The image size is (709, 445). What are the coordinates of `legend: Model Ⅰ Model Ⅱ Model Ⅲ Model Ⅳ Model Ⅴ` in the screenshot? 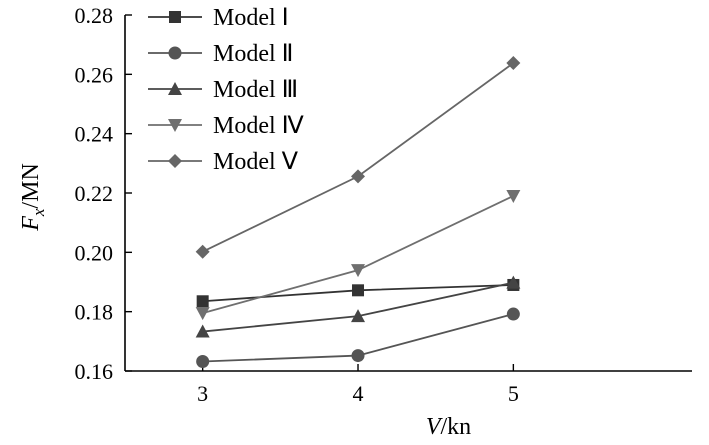 It's located at (226, 90).